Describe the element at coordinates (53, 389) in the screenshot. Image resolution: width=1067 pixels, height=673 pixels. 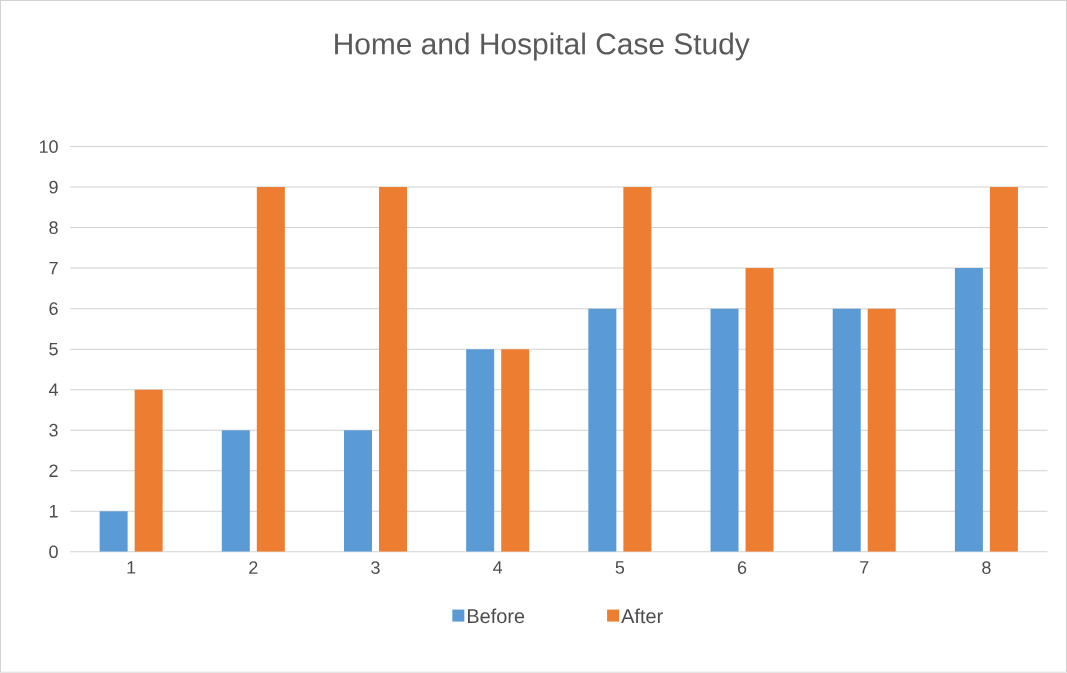
I see `y-tick-label: 4` at that location.